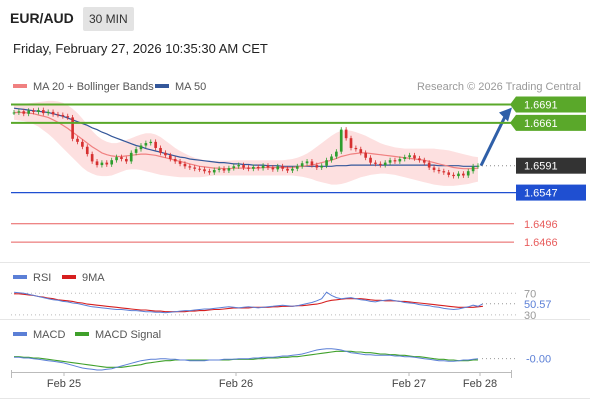 Image resolution: width=590 pixels, height=400 pixels. What do you see at coordinates (530, 294) in the screenshot?
I see `rsi-level-70: 70` at bounding box center [530, 294].